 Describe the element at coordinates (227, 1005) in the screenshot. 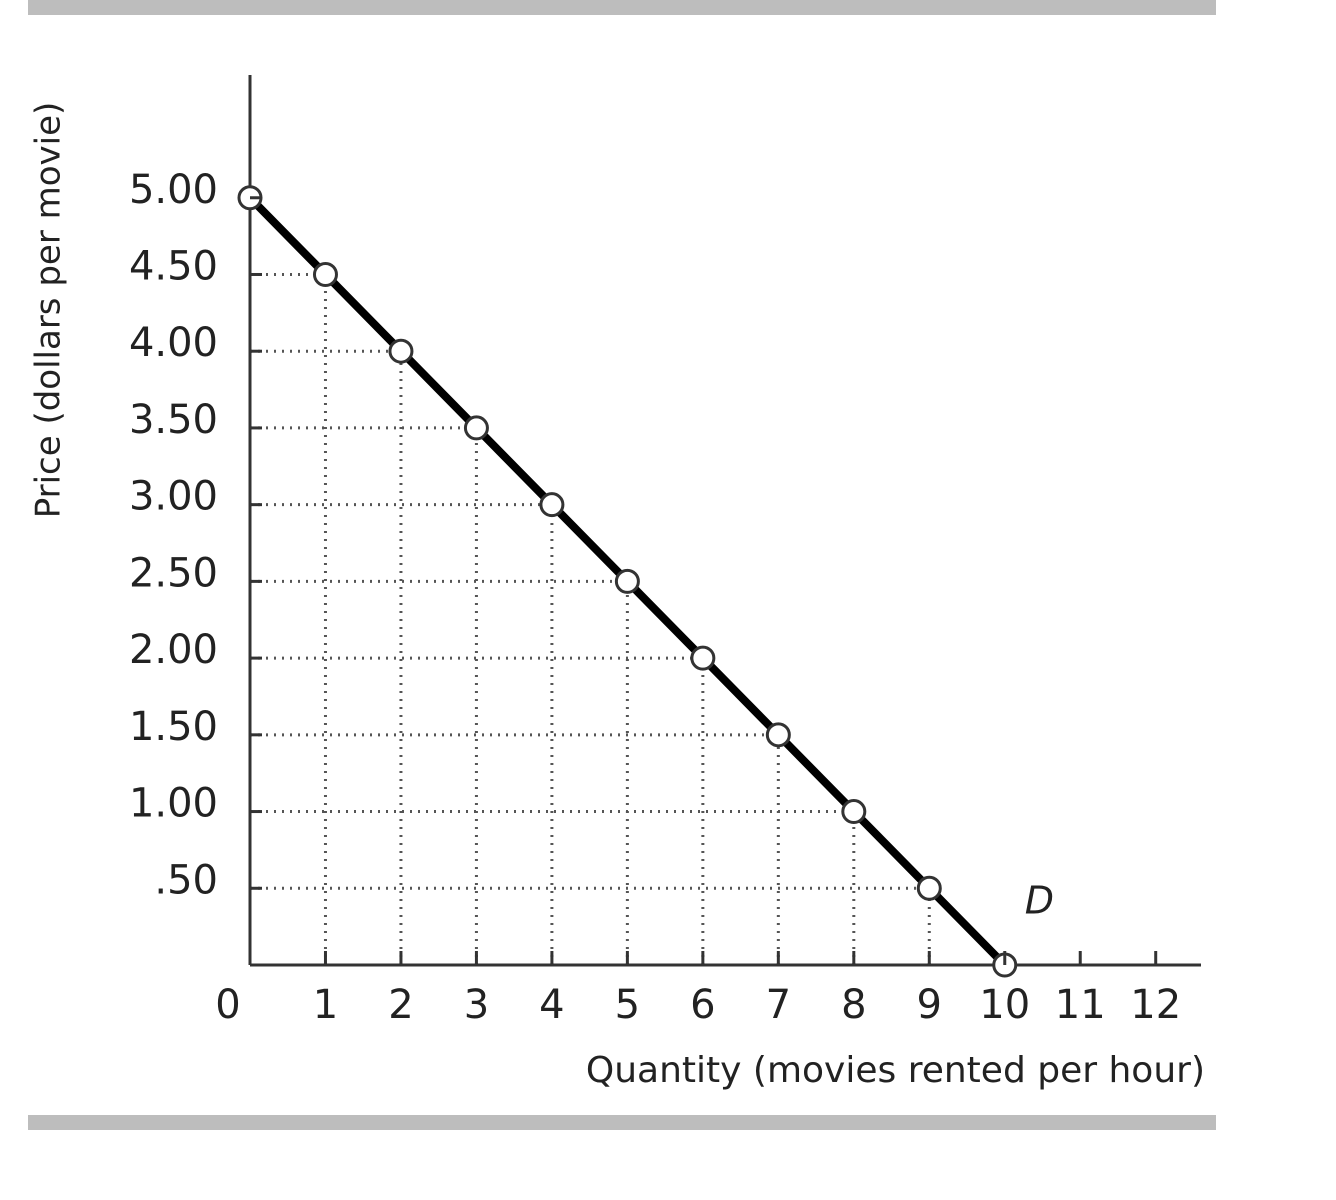

I see `x-tick-label: 0` at that location.